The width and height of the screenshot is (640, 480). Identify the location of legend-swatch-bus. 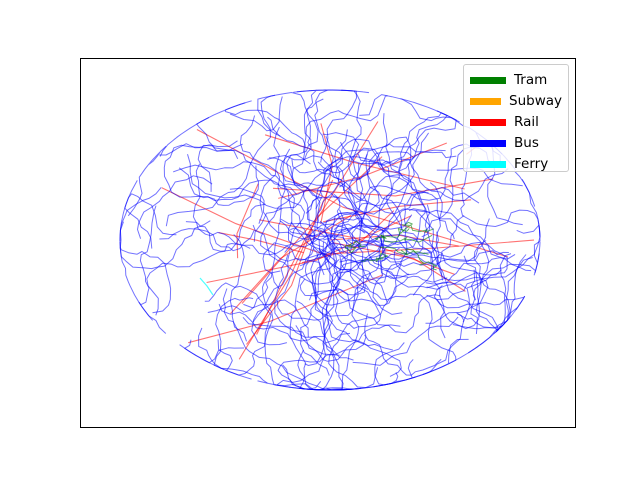
(488, 143).